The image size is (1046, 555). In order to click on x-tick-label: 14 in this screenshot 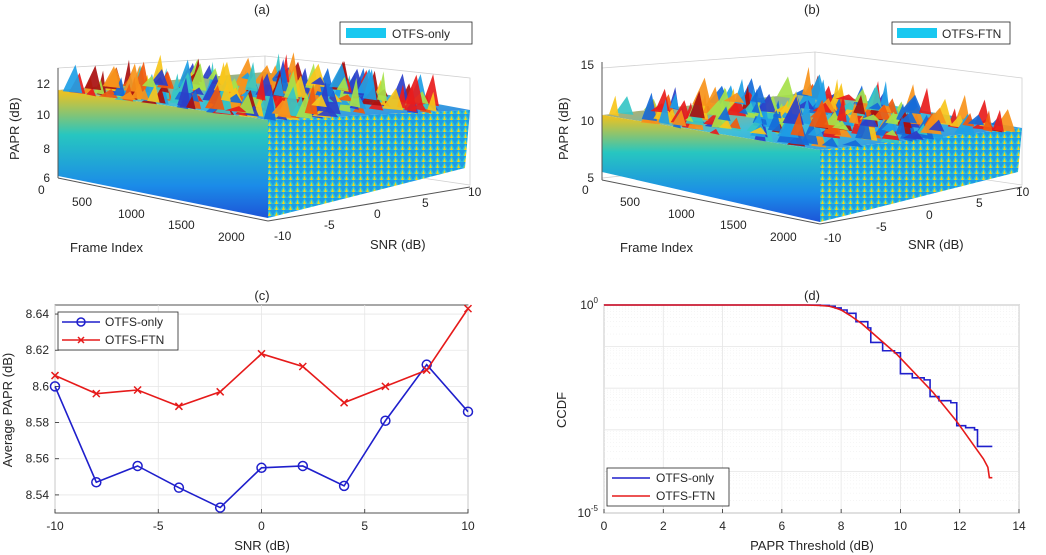, I will do `click(1019, 526)`.